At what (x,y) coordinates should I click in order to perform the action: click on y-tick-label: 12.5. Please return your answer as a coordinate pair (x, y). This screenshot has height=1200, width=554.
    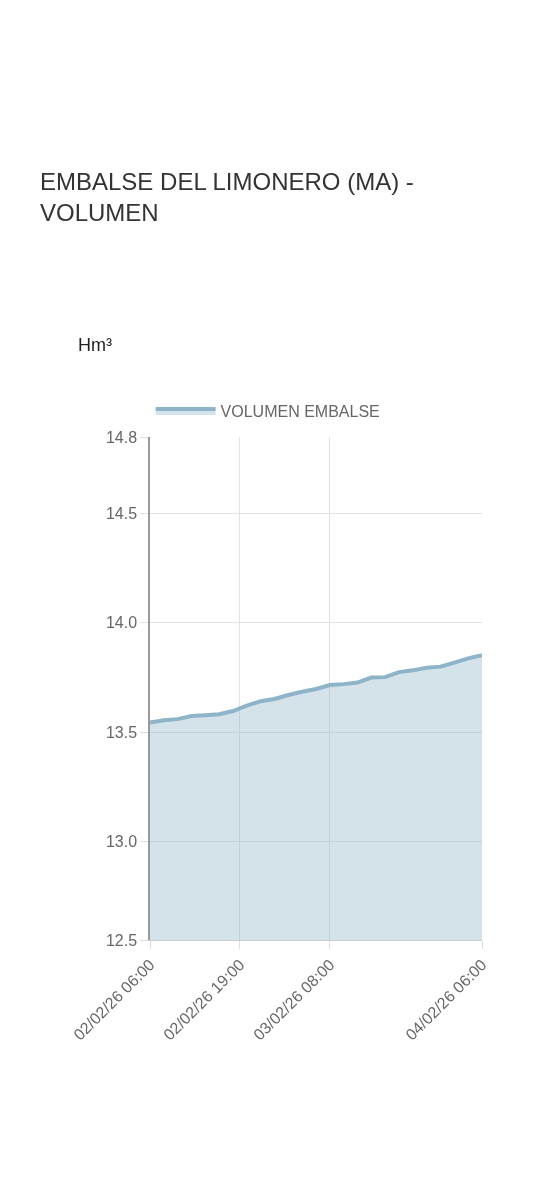
    Looking at the image, I should click on (121, 940).